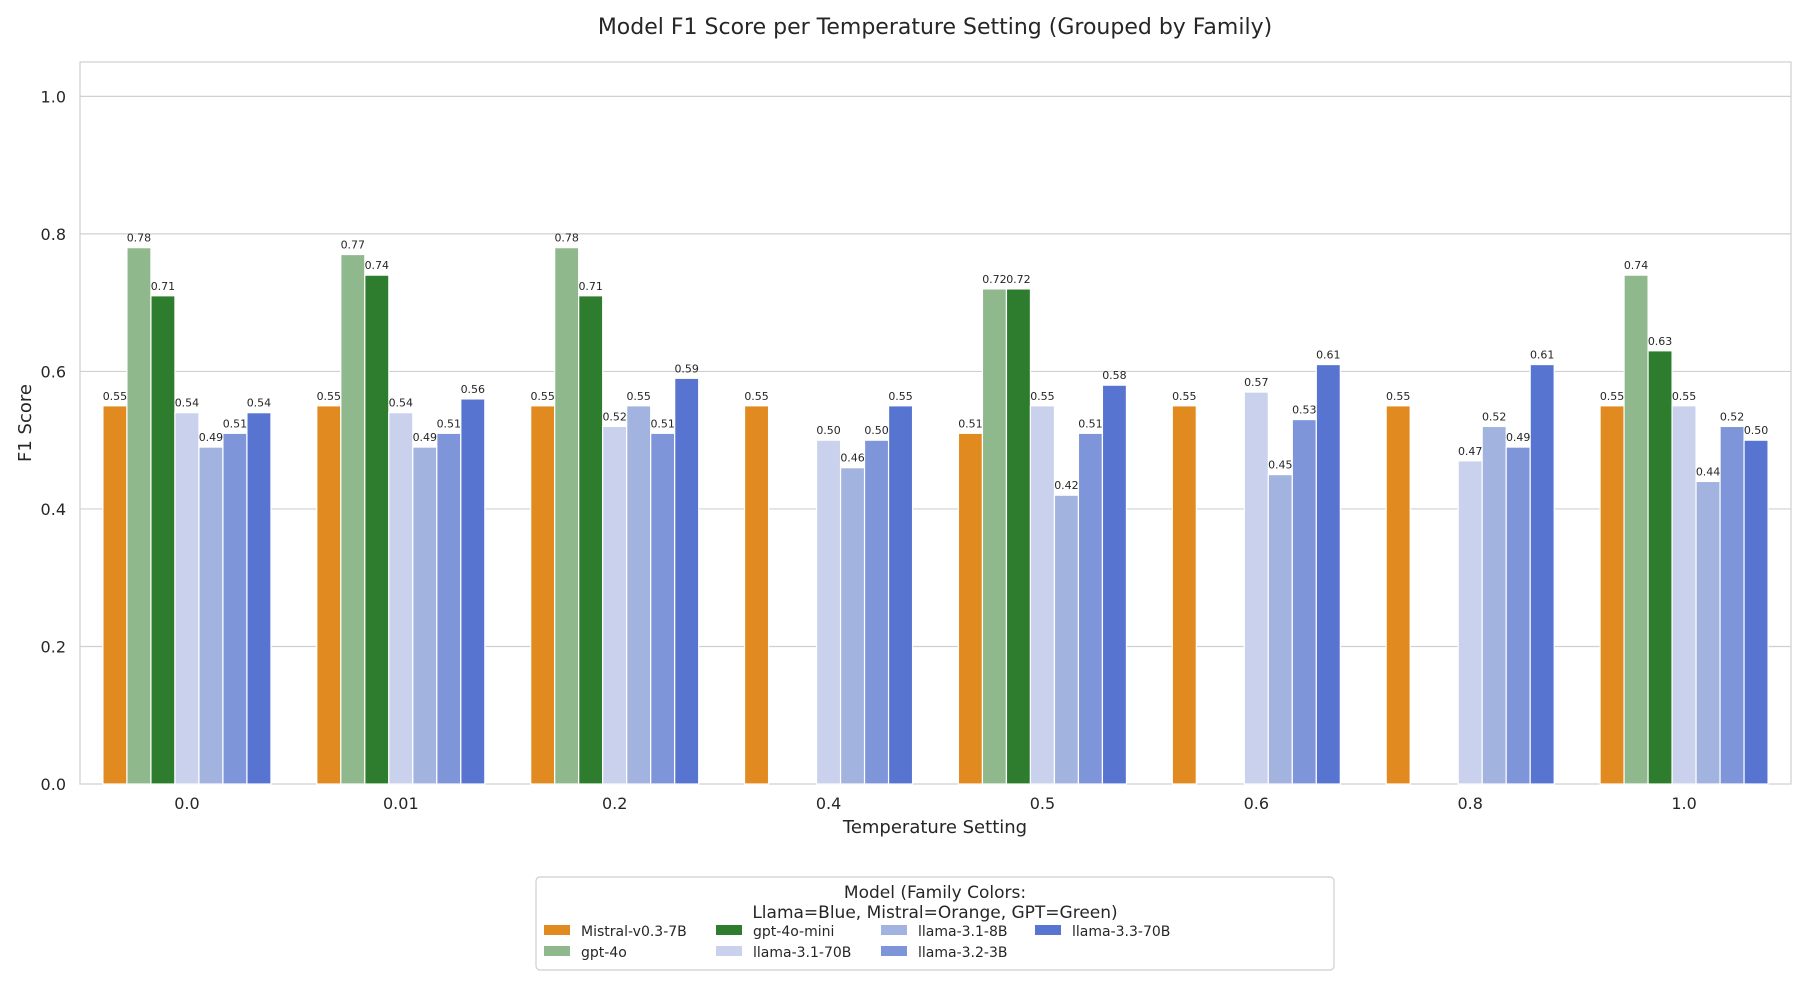 This screenshot has width=1800, height=1004. What do you see at coordinates (1660, 567) in the screenshot?
I see `bar-gpt-4o-mini-1.0` at bounding box center [1660, 567].